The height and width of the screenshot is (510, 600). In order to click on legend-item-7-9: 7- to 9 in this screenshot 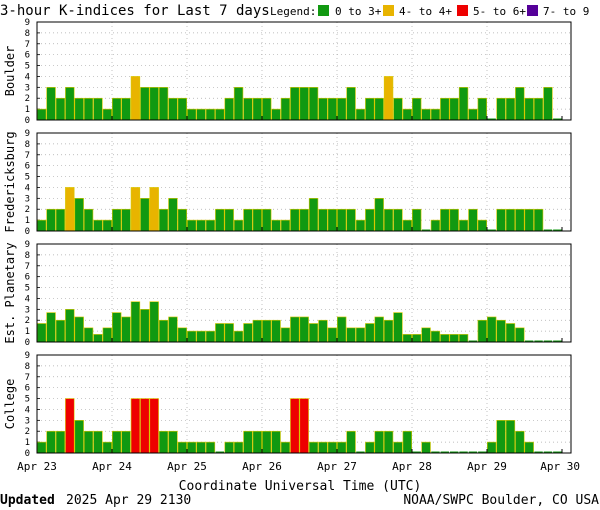, I will do `click(558, 11)`.